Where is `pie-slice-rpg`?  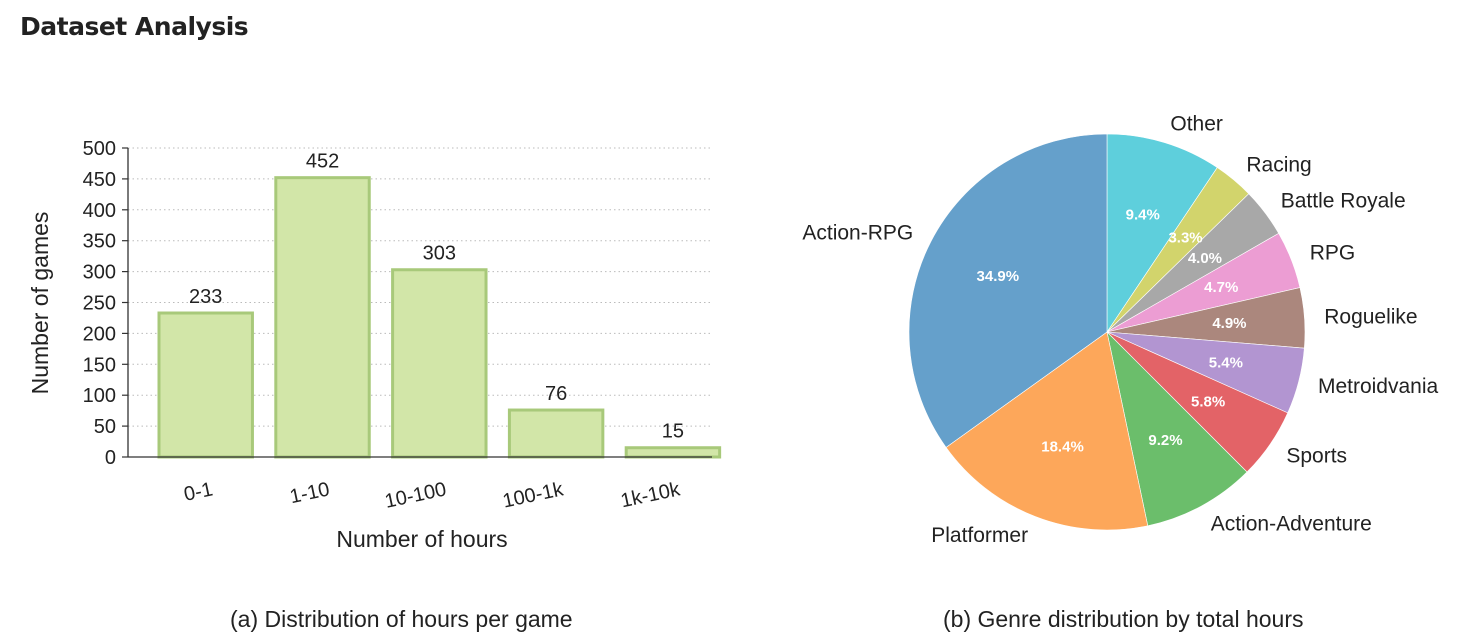
pie-slice-rpg is located at coordinates (1203, 282).